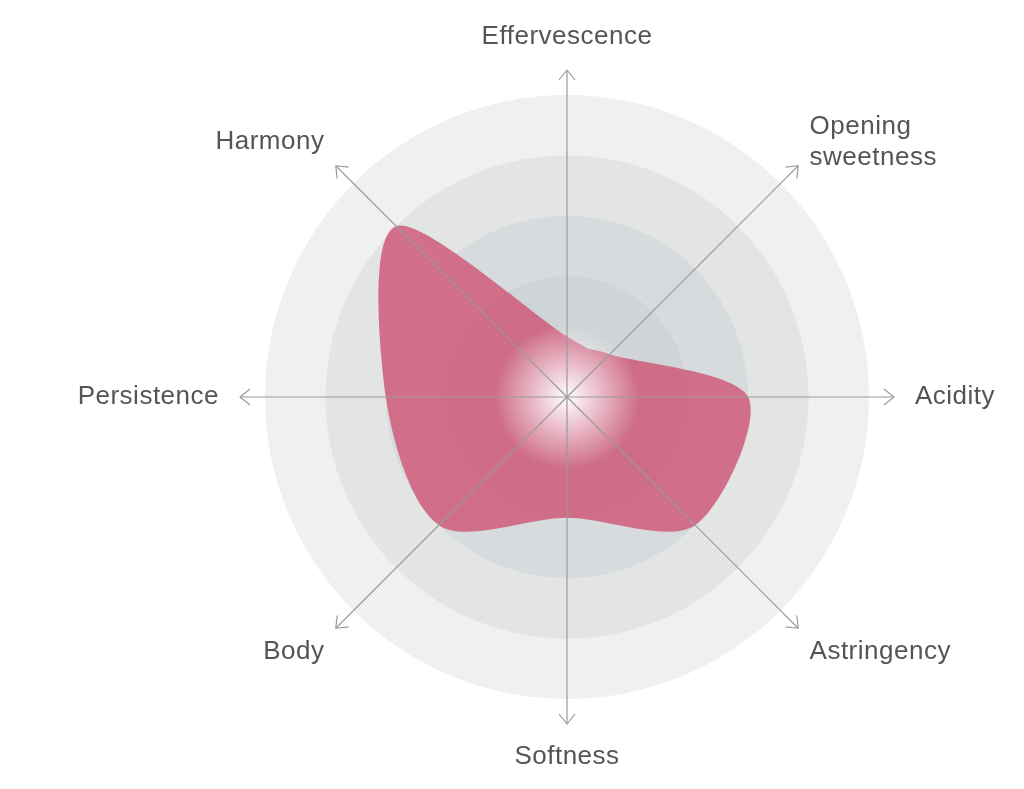 Image resolution: width=1024 pixels, height=789 pixels. I want to click on spoke-label: Astringency, so click(880, 649).